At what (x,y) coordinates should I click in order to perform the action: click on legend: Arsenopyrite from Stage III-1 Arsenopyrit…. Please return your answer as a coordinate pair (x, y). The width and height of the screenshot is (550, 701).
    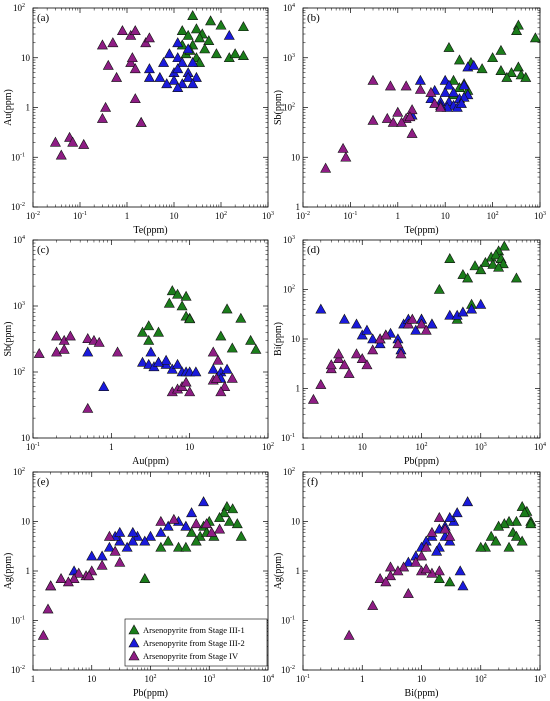
    Looking at the image, I should click on (196, 642).